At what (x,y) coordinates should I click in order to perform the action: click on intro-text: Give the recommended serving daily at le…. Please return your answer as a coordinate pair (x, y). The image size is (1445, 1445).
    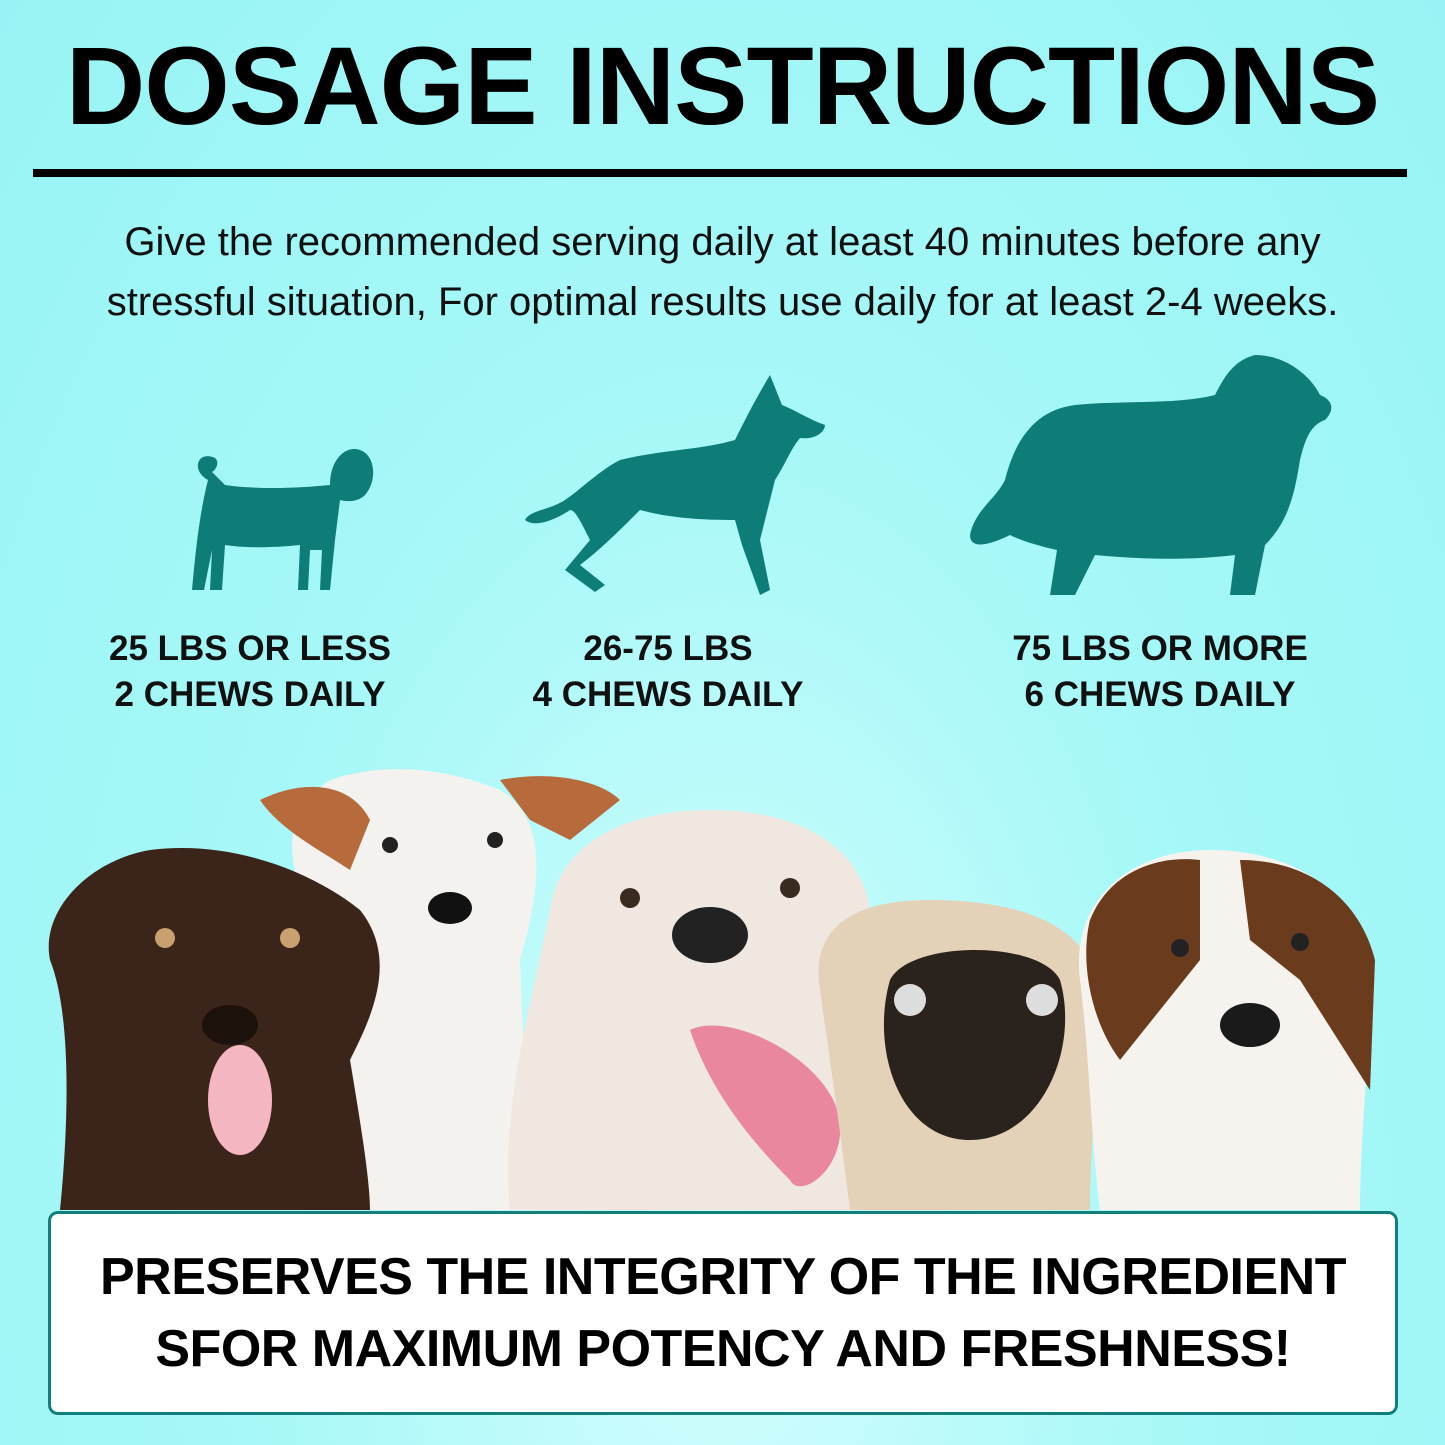
    Looking at the image, I should click on (722, 272).